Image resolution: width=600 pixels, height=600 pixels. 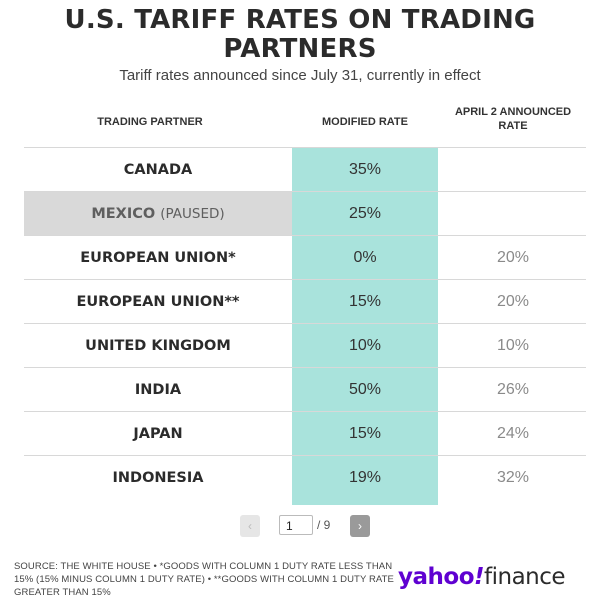 I want to click on partner-cell: MEXICO (PAUSED), so click(x=158, y=214).